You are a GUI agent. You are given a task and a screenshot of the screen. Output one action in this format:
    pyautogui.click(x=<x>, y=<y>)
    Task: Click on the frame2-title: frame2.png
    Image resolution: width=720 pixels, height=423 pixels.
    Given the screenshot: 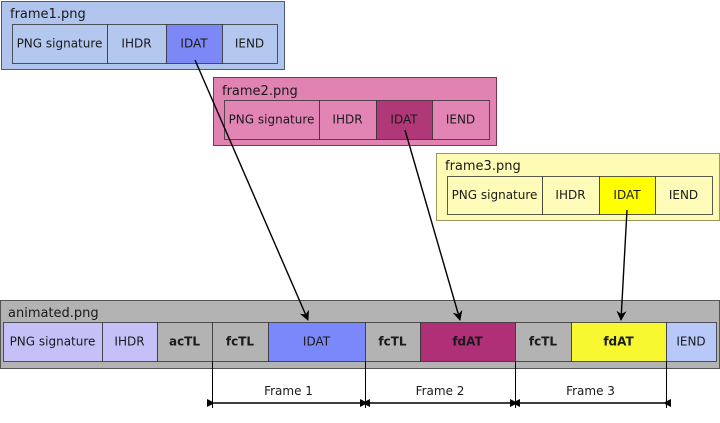 What is the action you would take?
    pyautogui.click(x=260, y=91)
    